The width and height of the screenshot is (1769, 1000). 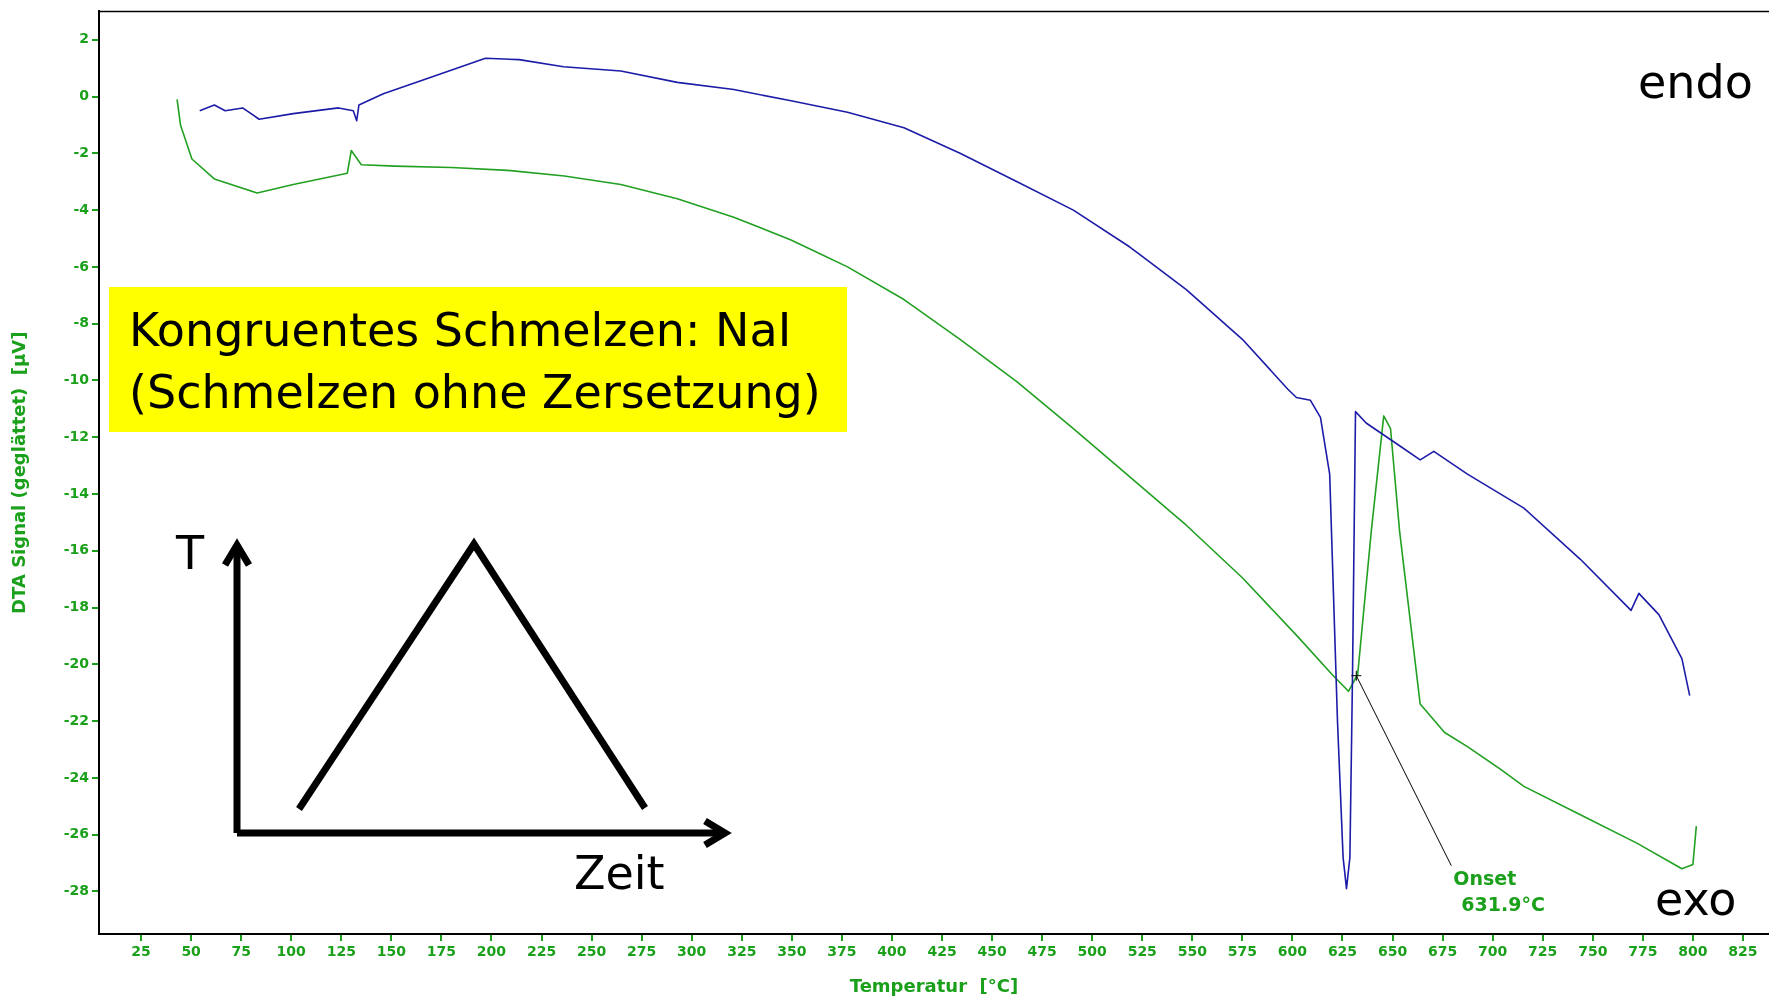 I want to click on x-tick-label: 700, so click(x=1493, y=951).